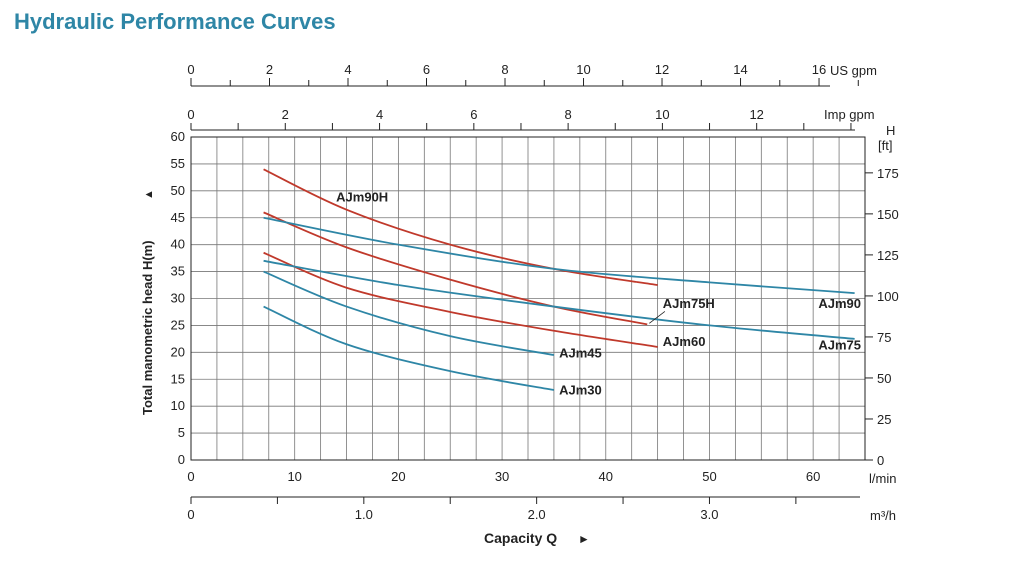  What do you see at coordinates (888, 173) in the screenshot?
I see `ft-tick-label: 175` at bounding box center [888, 173].